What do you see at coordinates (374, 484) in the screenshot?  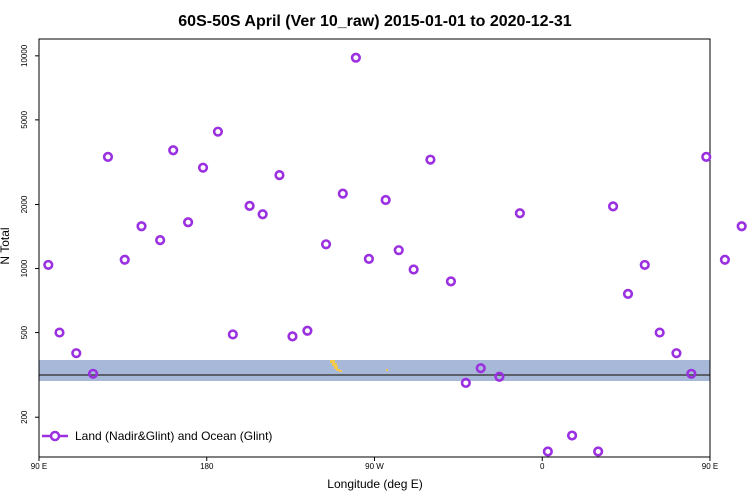 I see `x-axis-label: Longitude (deg E)` at bounding box center [374, 484].